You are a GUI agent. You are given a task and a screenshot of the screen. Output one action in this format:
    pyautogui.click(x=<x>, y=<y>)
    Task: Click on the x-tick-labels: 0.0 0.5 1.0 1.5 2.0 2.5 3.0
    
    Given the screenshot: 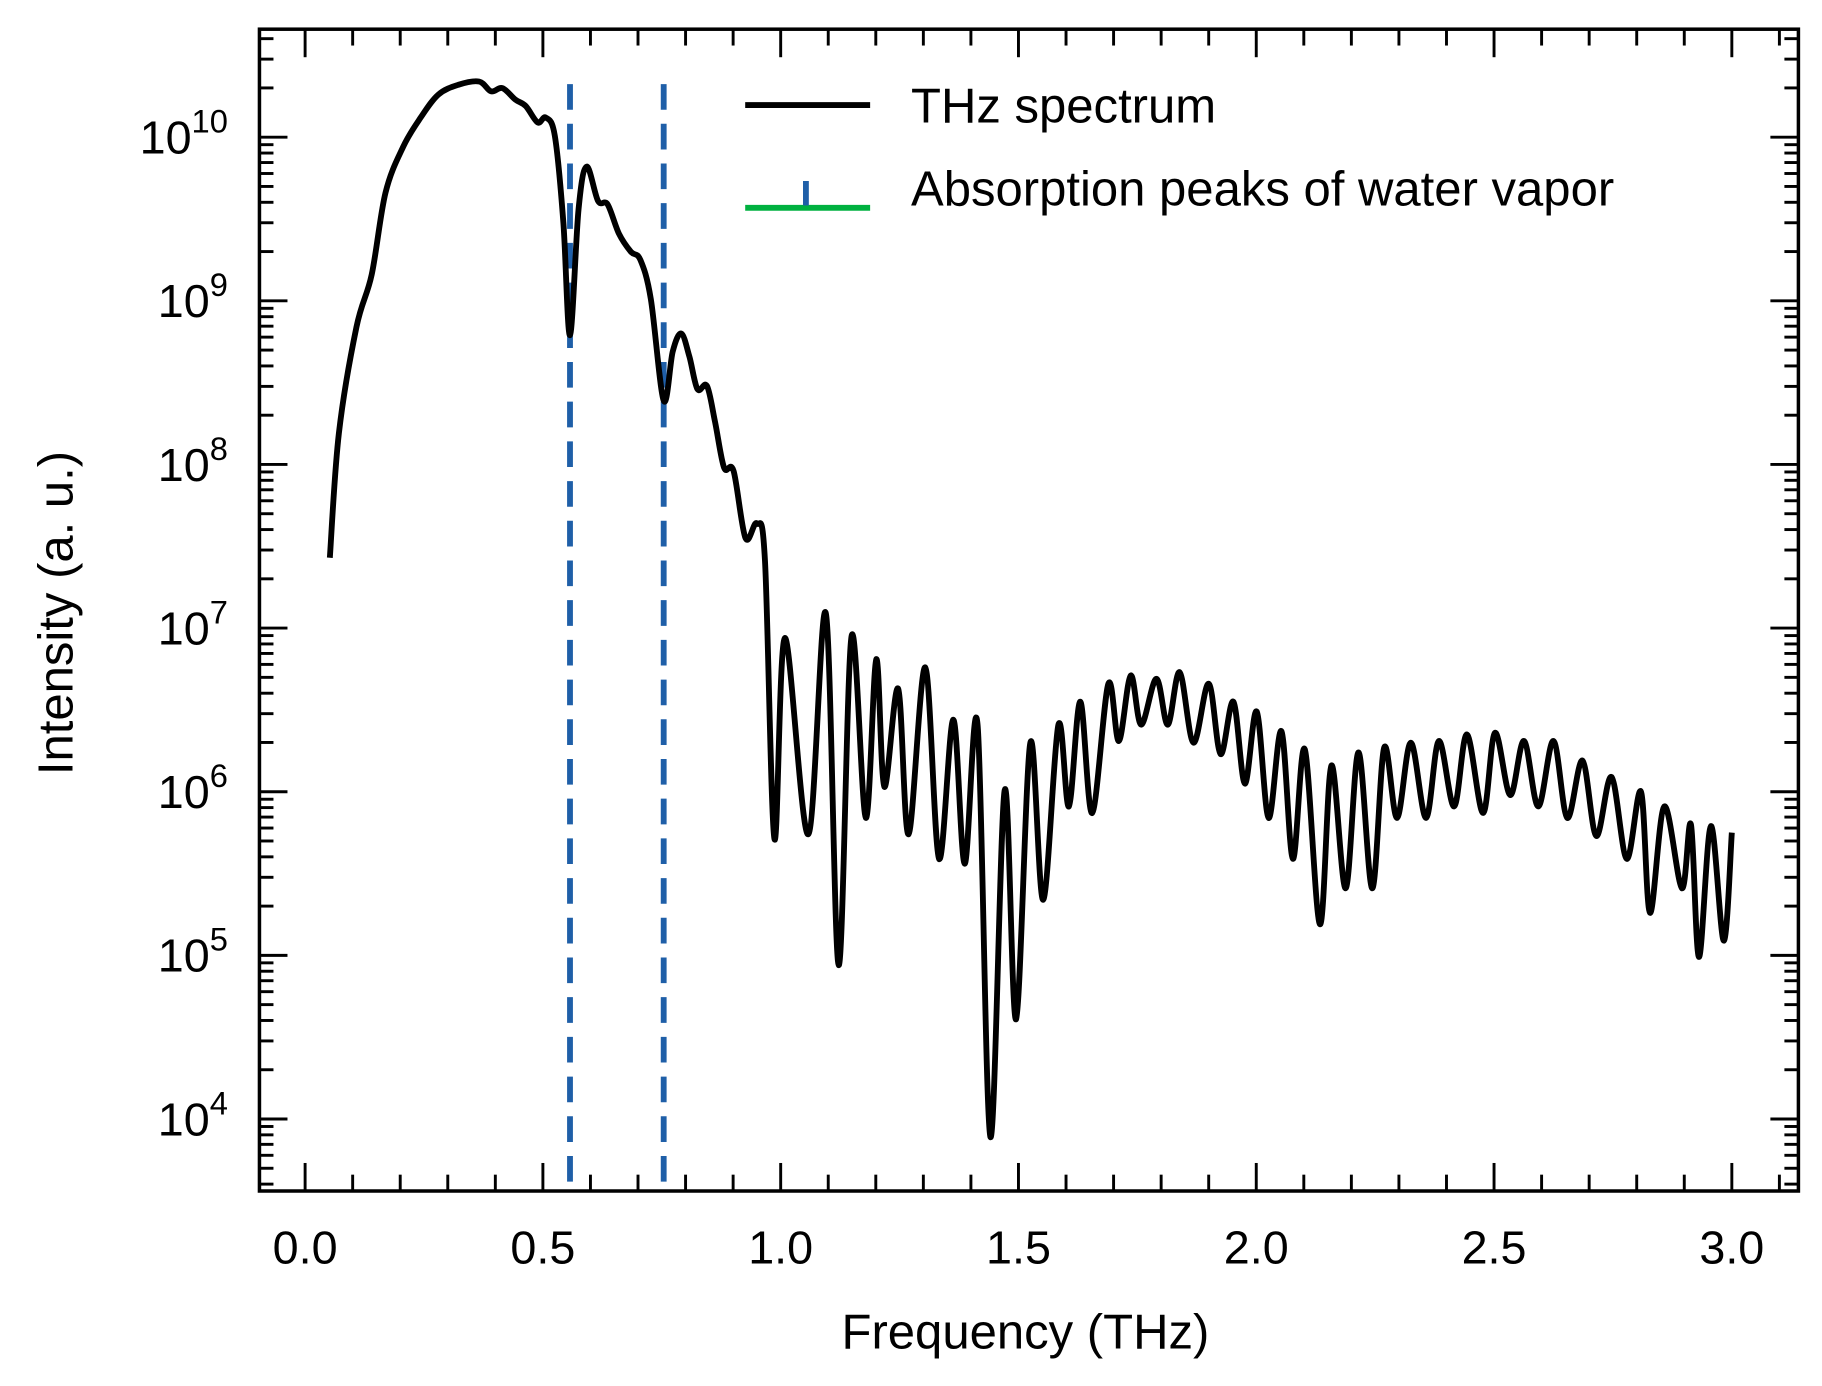 What is the action you would take?
    pyautogui.click(x=1019, y=1247)
    